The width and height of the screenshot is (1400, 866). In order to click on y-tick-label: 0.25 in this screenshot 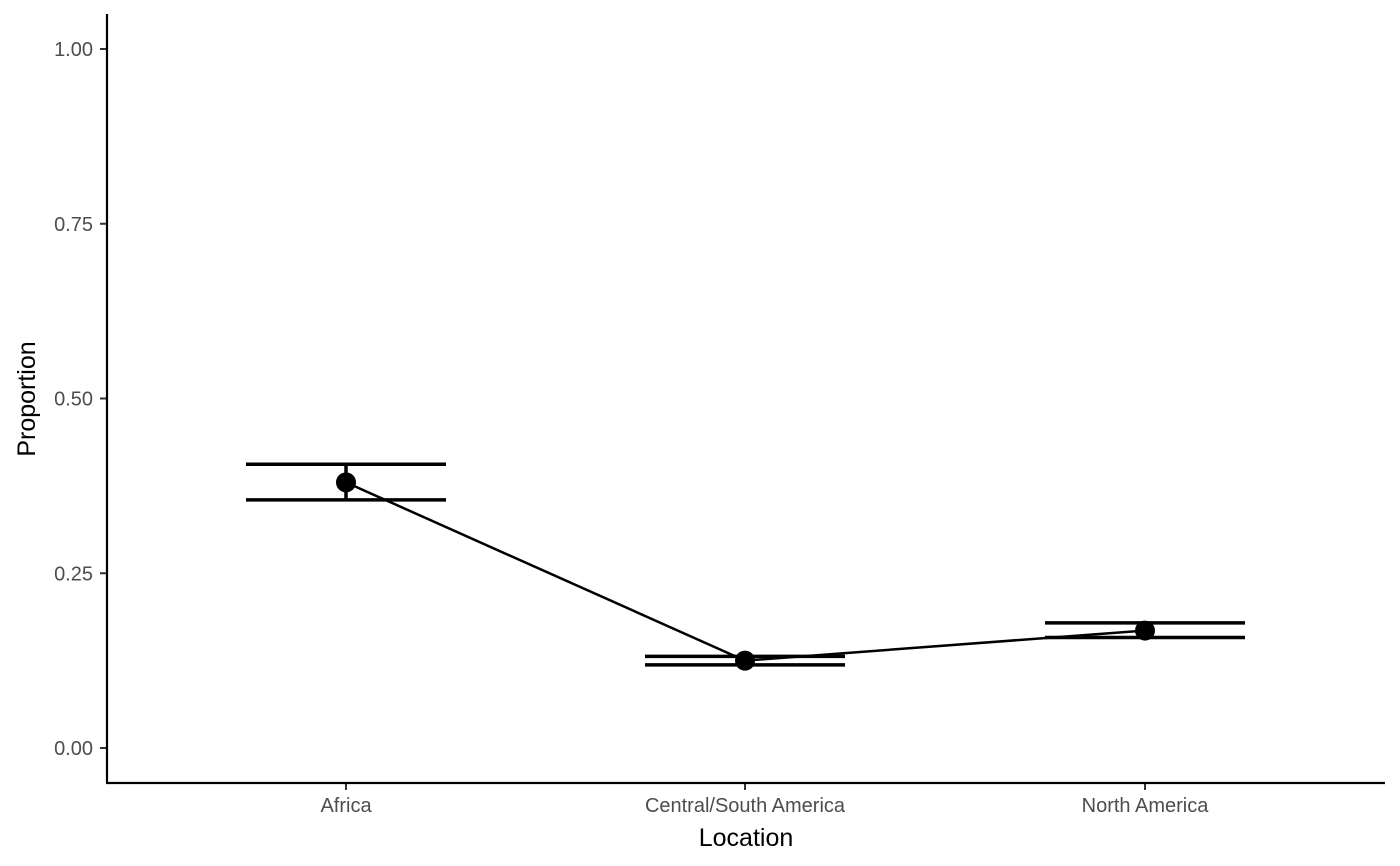, I will do `click(73, 574)`.